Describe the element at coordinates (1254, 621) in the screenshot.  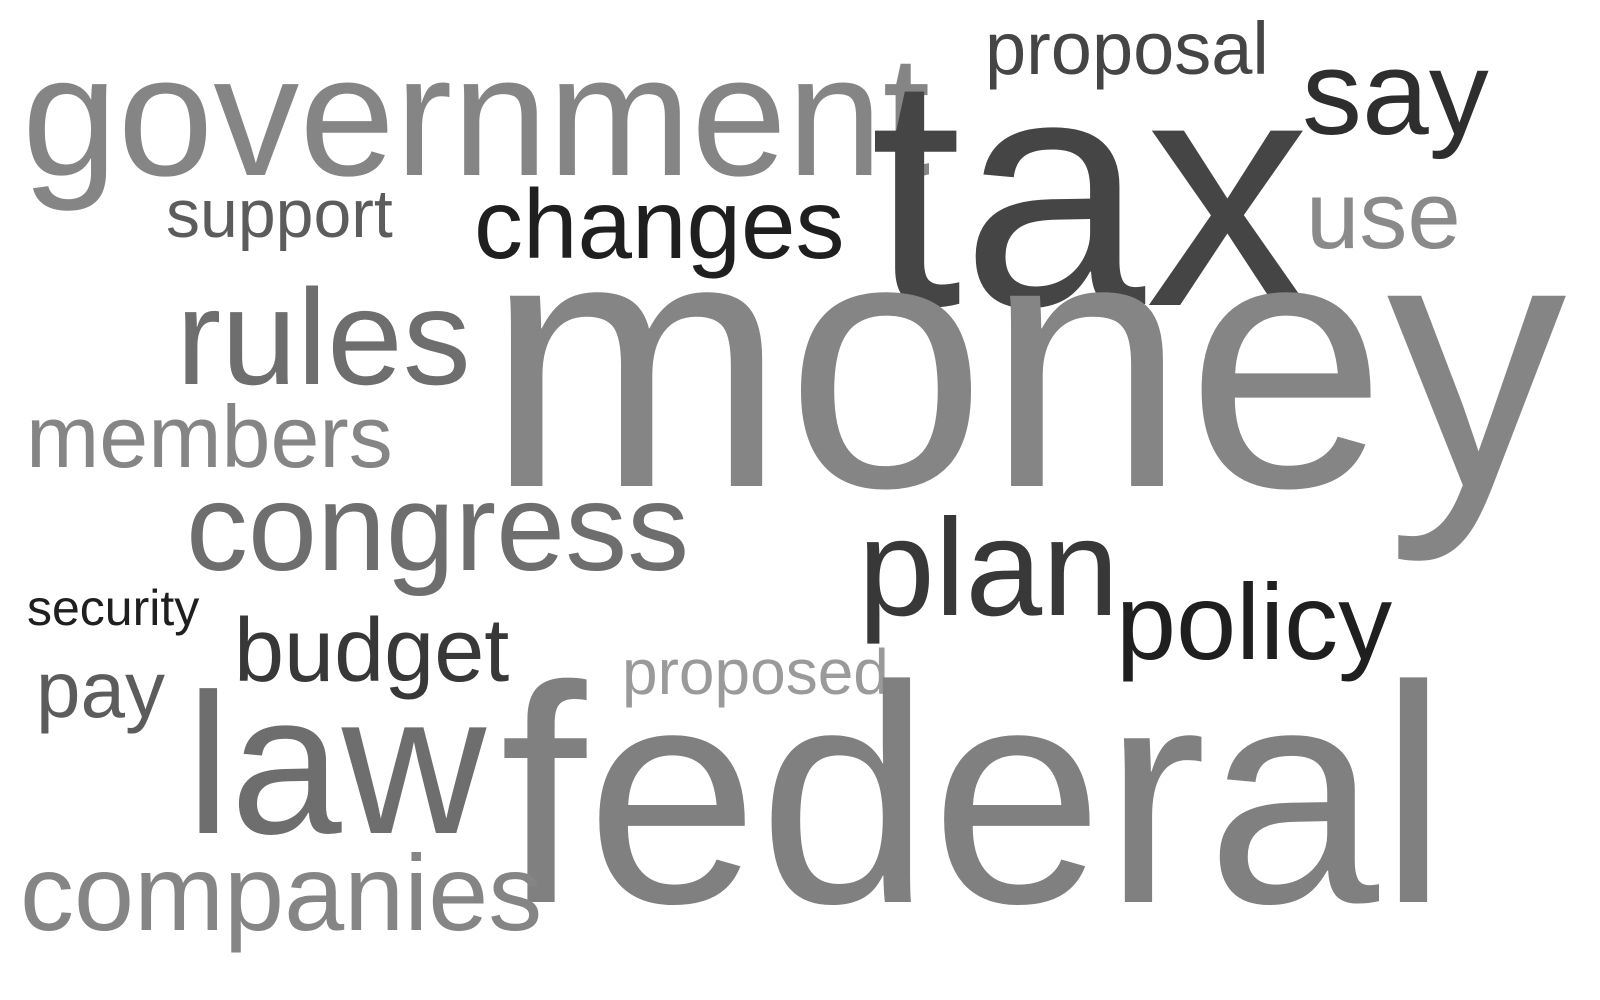
I see `word-policy: policy` at that location.